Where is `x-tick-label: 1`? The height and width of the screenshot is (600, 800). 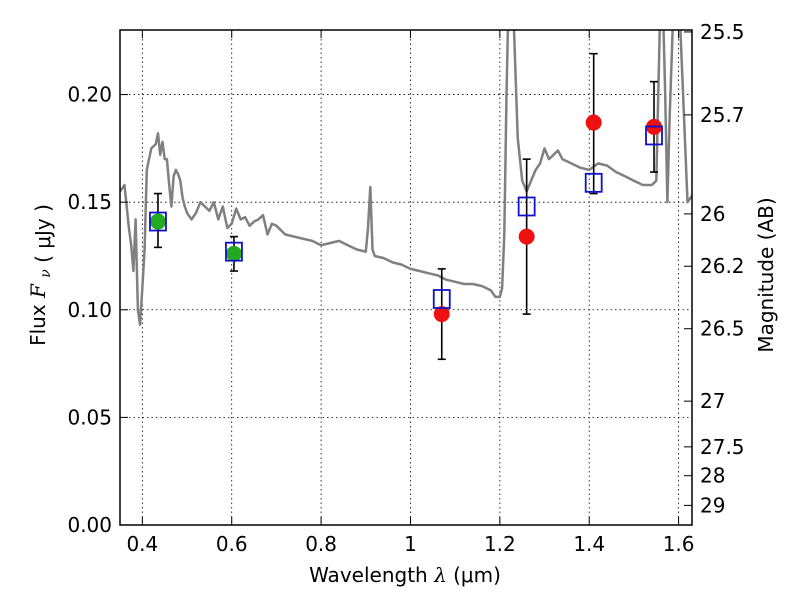 x-tick-label: 1 is located at coordinates (410, 544).